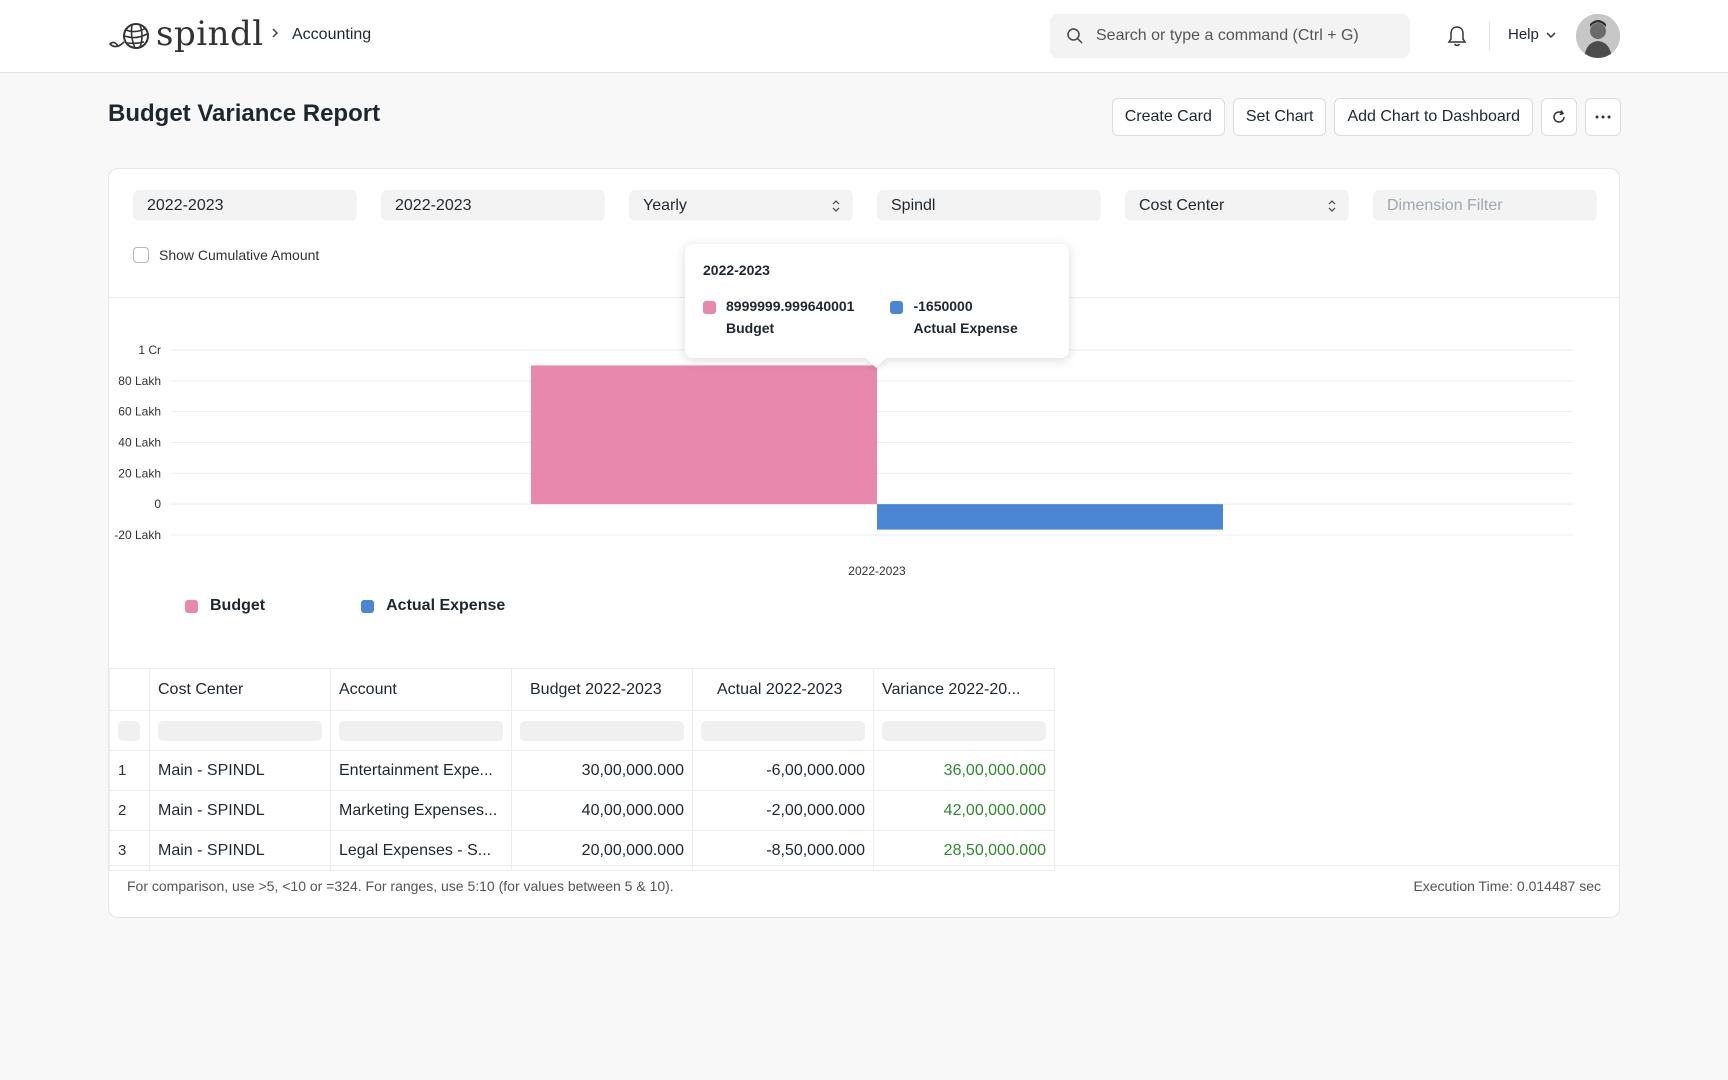 This screenshot has width=1728, height=1080. Describe the element at coordinates (191, 606) in the screenshot. I see `legend-swatch-budget` at that location.